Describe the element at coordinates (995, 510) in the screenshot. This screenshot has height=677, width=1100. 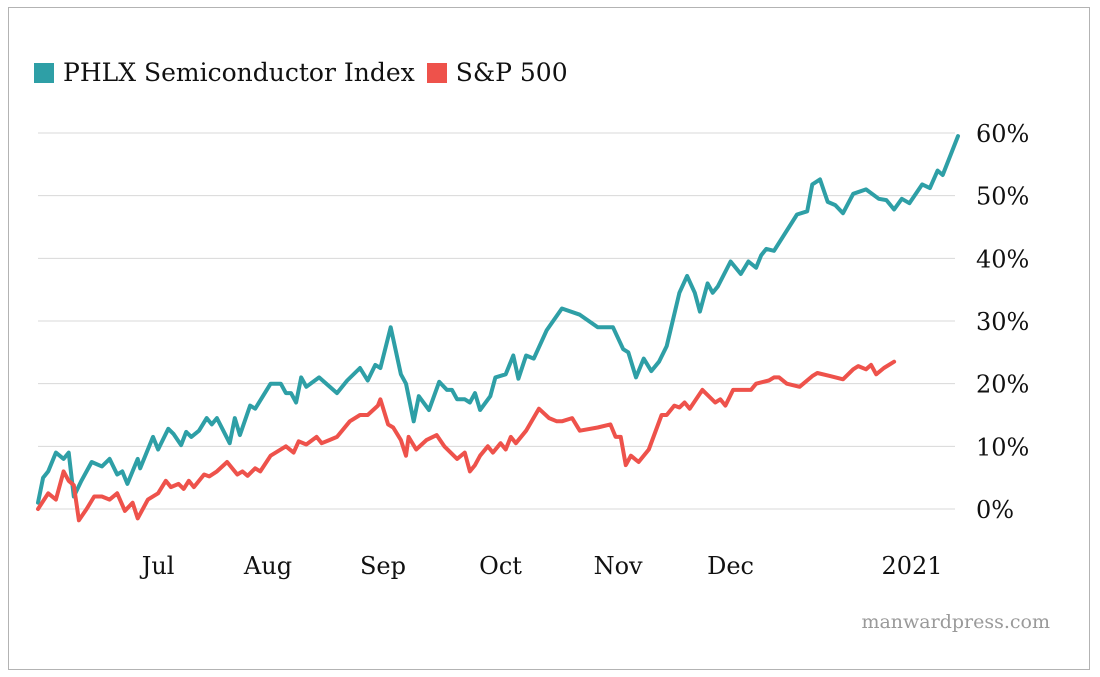
I see `y-tick-label: 0%` at that location.